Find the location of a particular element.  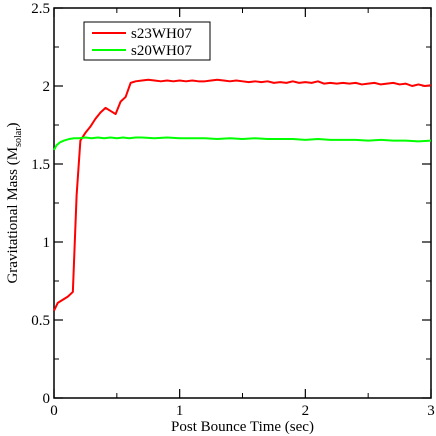

y-axis-title-subscript: solar is located at coordinates (18, 137).